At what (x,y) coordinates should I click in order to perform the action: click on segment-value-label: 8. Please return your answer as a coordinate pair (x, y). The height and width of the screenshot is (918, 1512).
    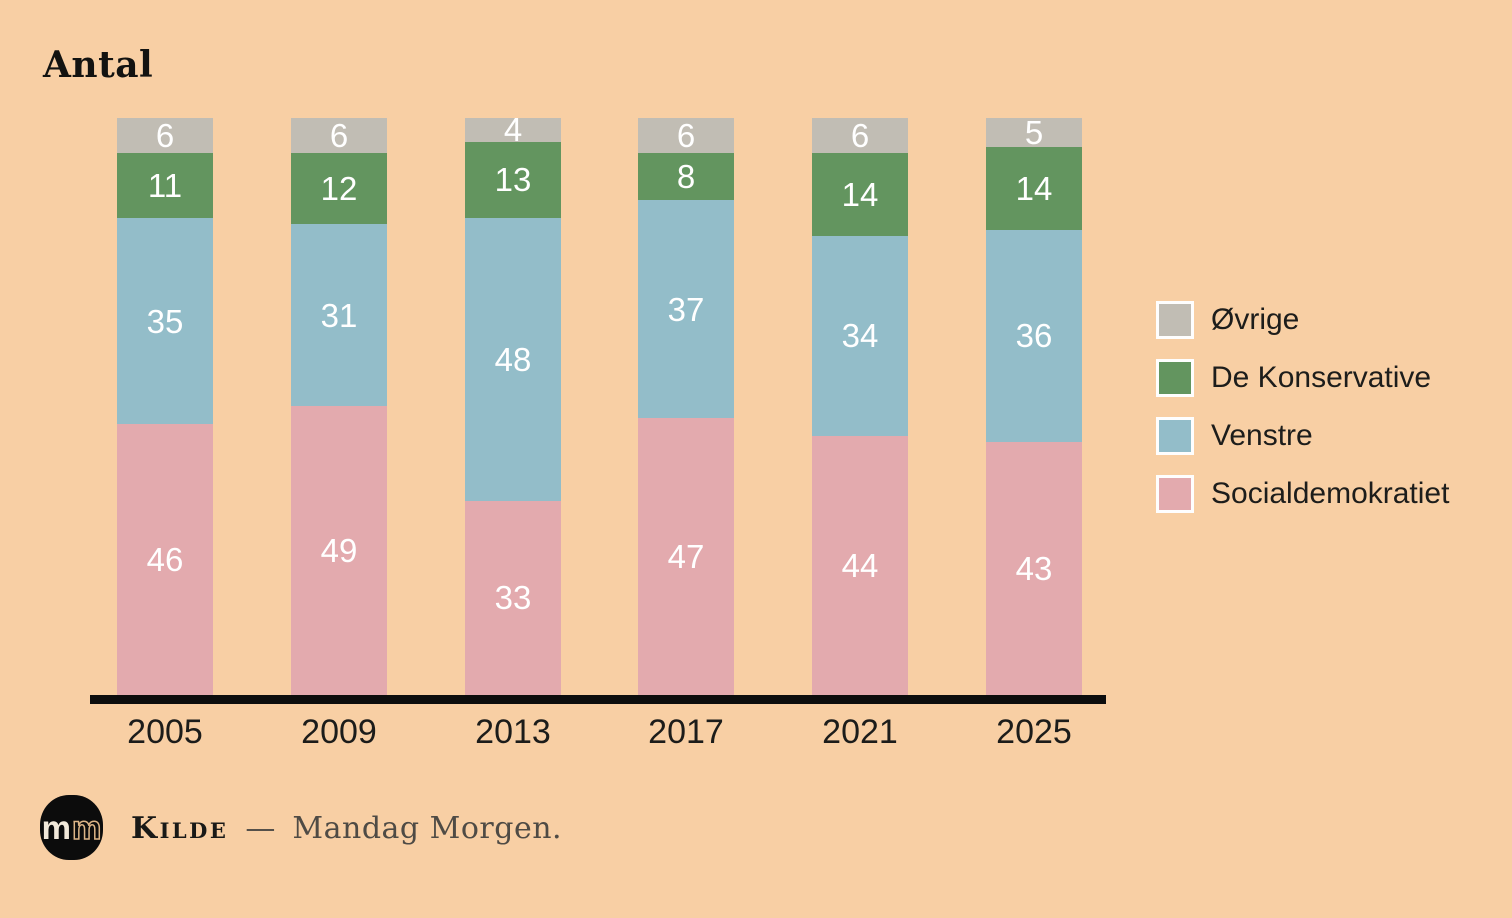
    Looking at the image, I should click on (686, 177).